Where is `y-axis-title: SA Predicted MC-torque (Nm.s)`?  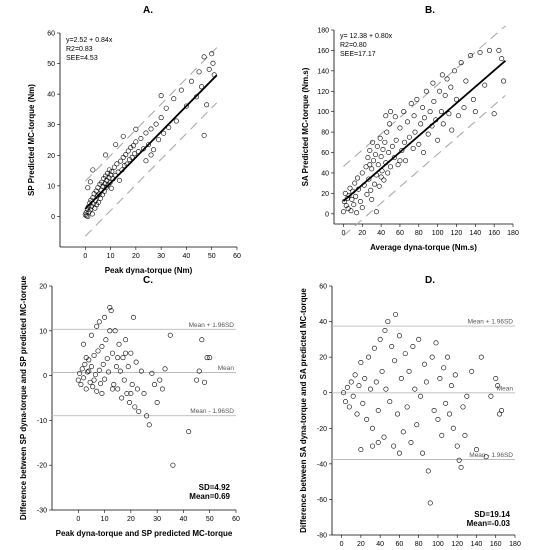
y-axis-title: SA Predicted MC-torque (Nm.s) is located at coordinates (305, 126).